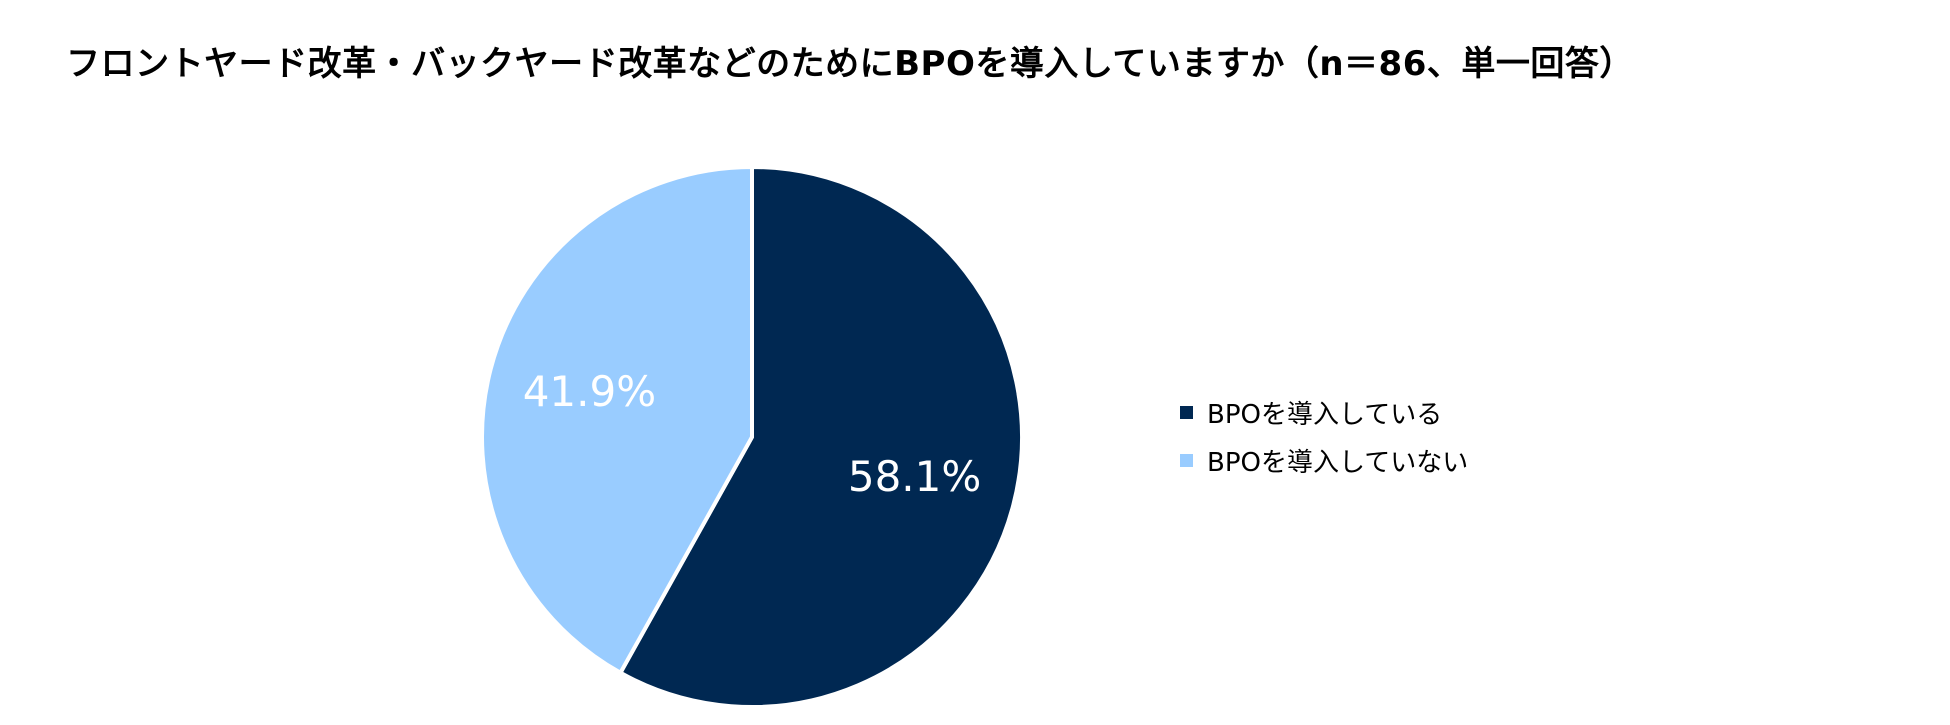 Image resolution: width=1950 pixels, height=725 pixels. I want to click on legend-item-1: BPOを導入している, so click(1324, 412).